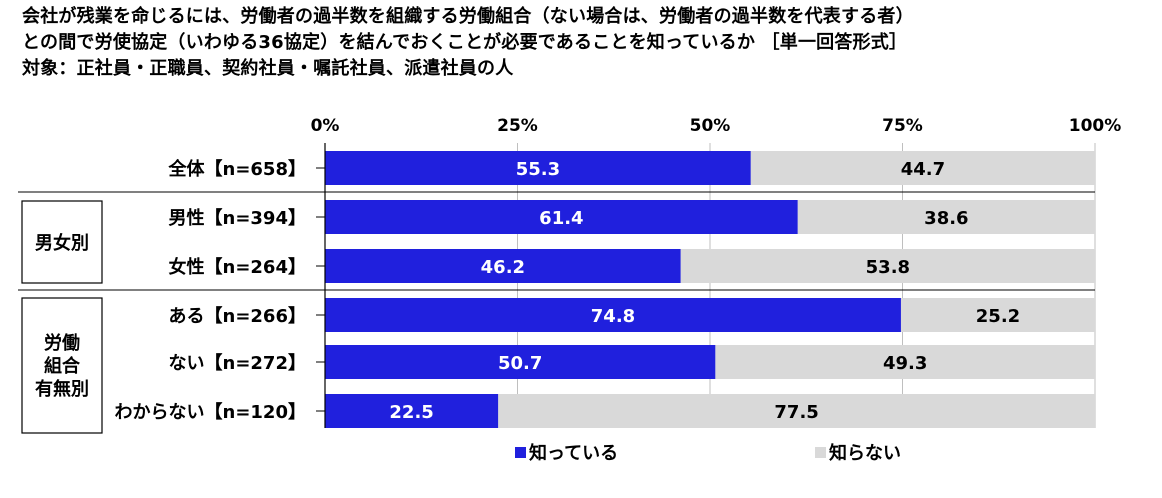 This screenshot has width=1162, height=498. I want to click on data-label-unknown: 49.3, so click(905, 363).